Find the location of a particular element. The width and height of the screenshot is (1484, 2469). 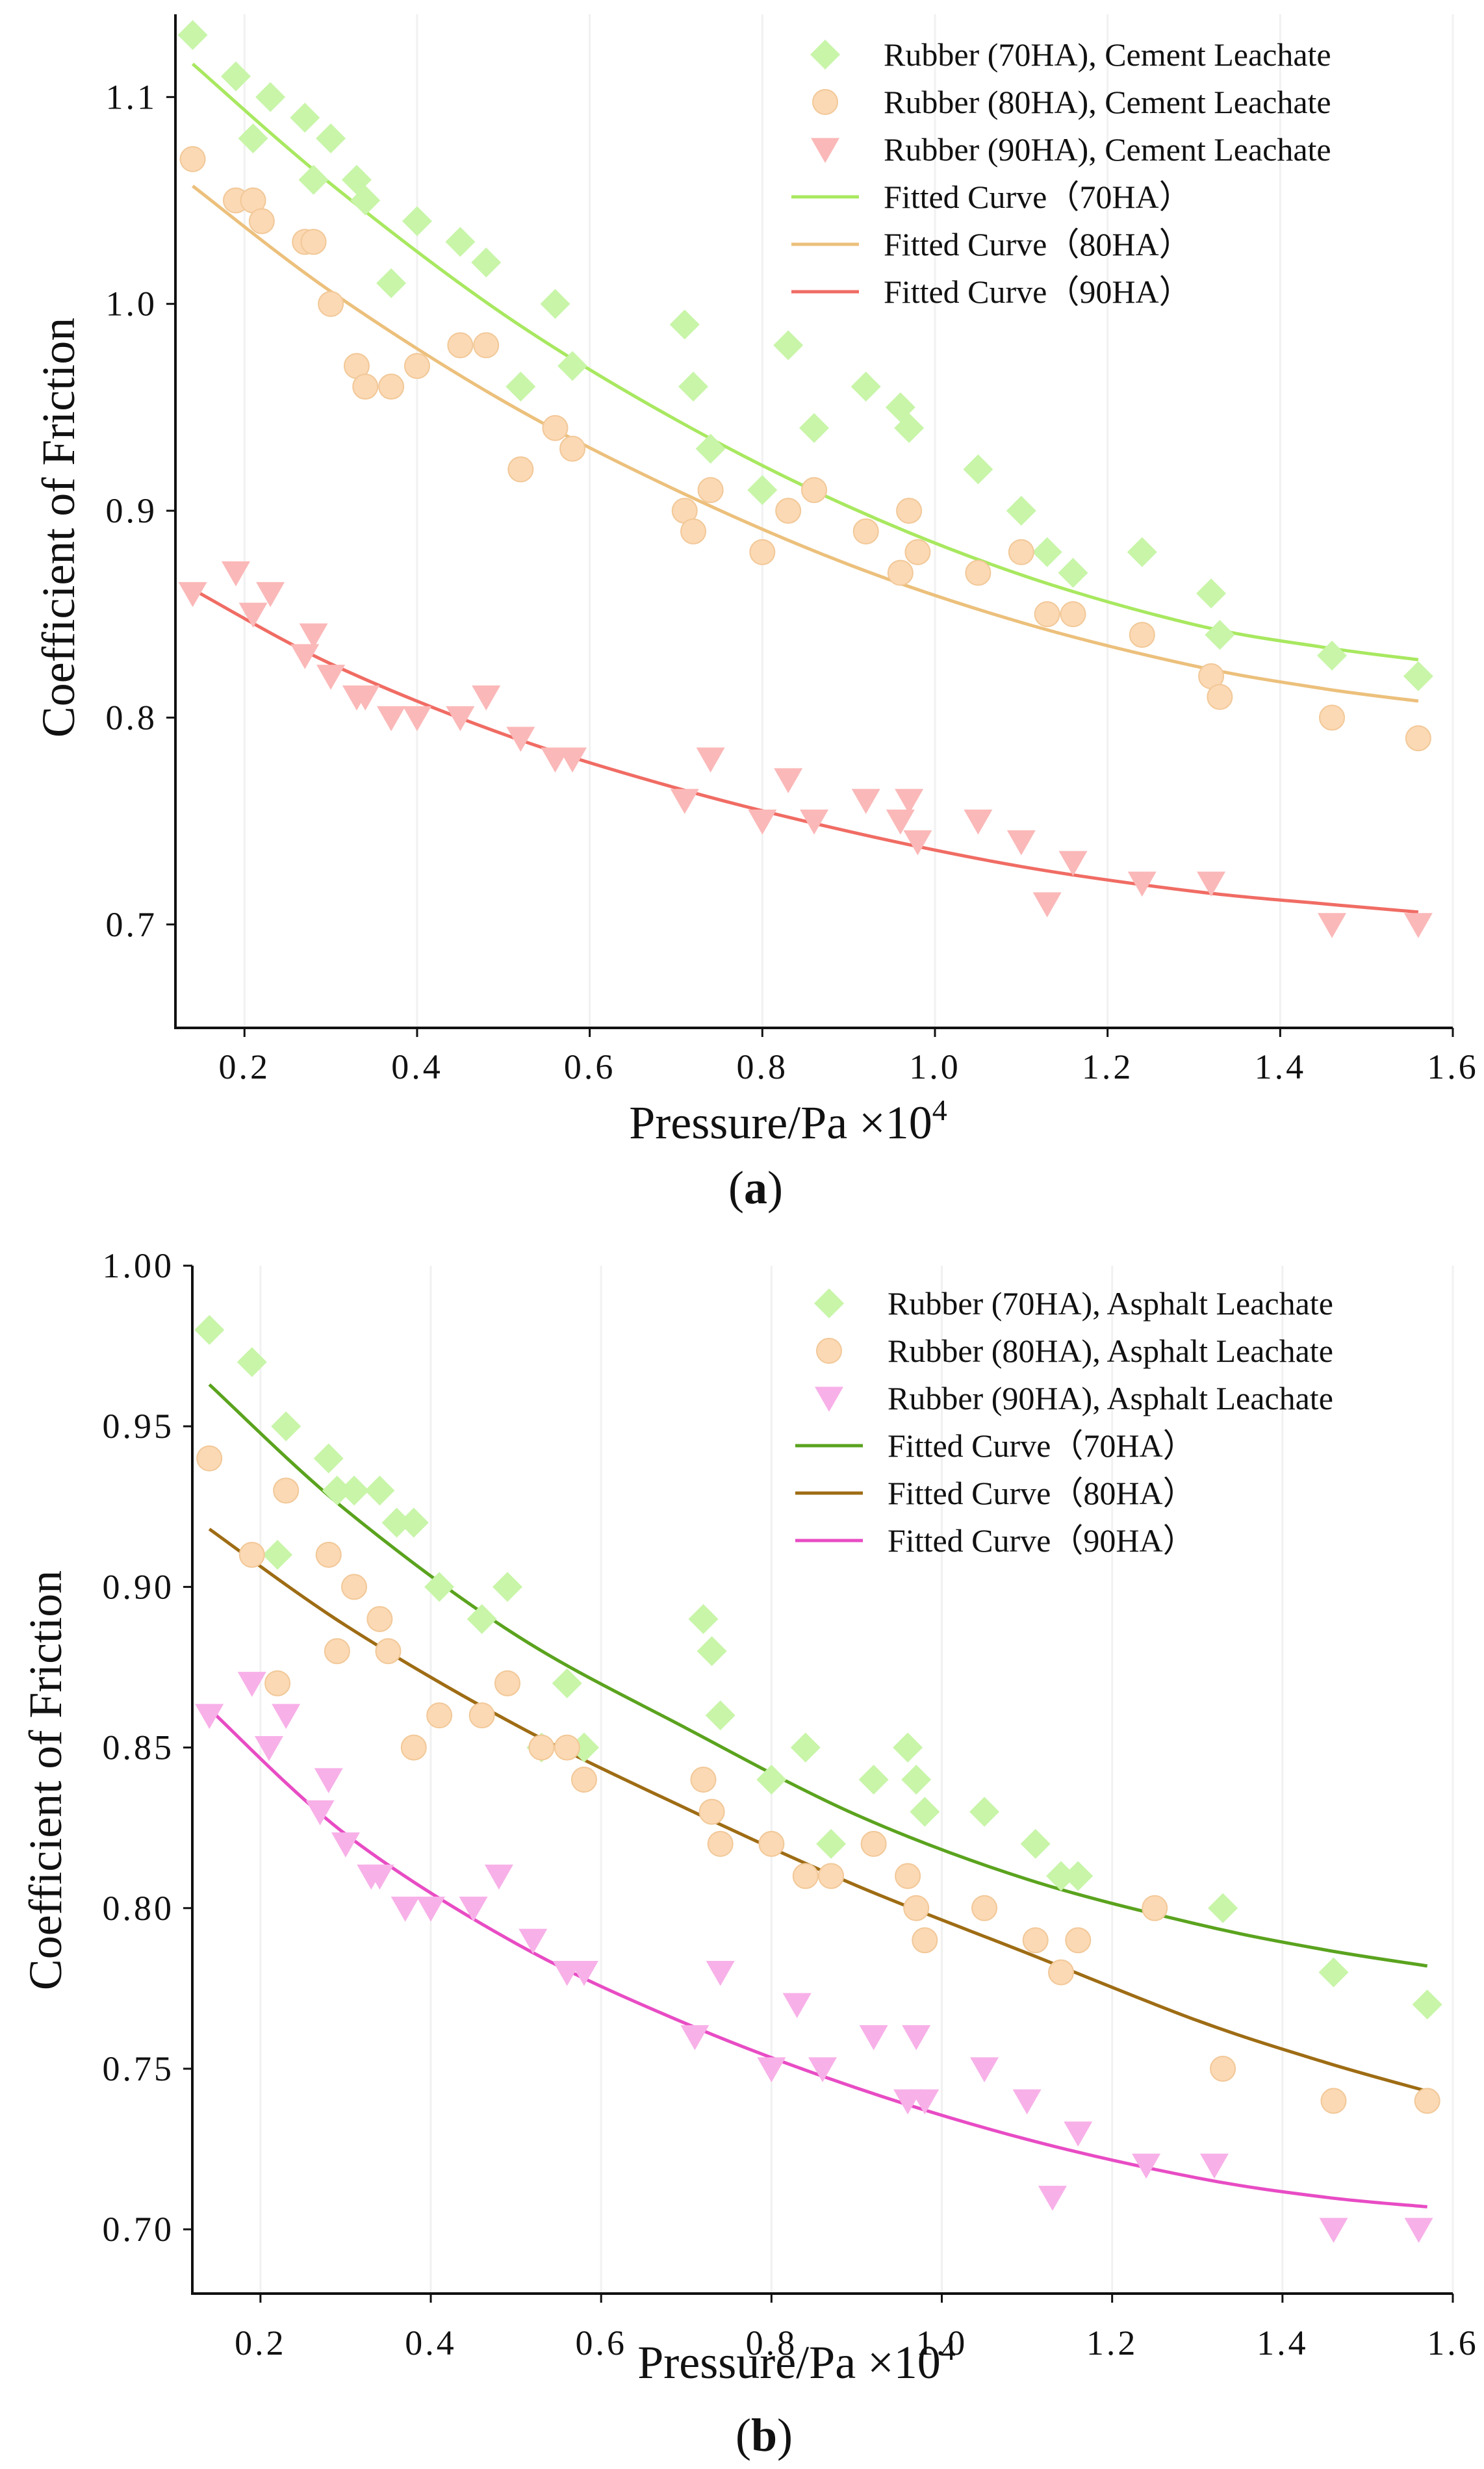

x-tick-label: 1.4 is located at coordinates (1281, 1066).